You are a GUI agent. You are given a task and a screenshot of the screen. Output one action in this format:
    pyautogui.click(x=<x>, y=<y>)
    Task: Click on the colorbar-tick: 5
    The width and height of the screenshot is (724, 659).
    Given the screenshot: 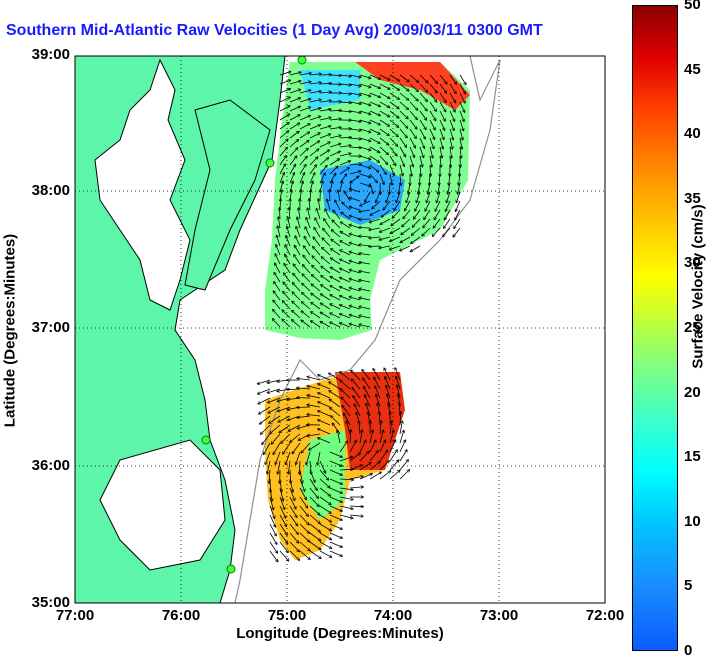 What is the action you would take?
    pyautogui.click(x=688, y=586)
    